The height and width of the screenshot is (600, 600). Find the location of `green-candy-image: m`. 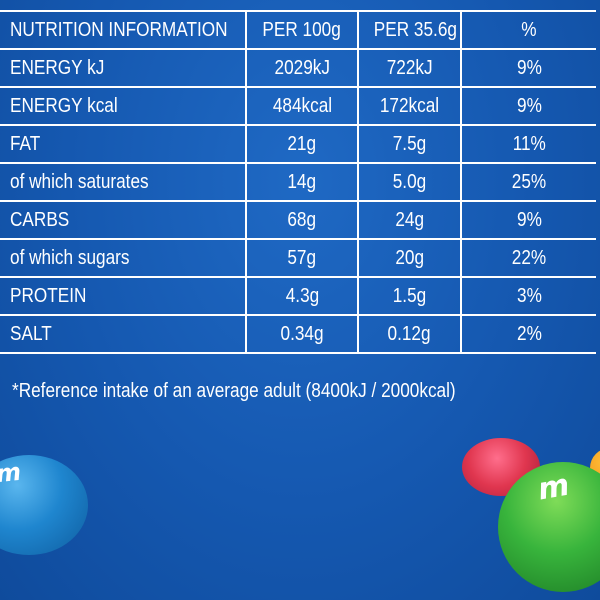

green-candy-image: m is located at coordinates (549, 527).